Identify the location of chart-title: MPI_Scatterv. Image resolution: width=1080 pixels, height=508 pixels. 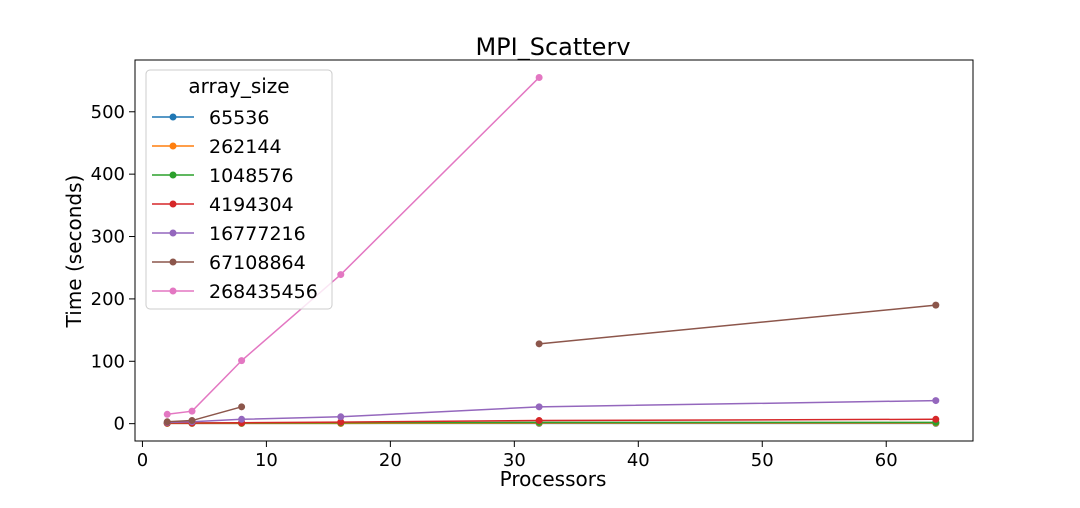
(552, 47).